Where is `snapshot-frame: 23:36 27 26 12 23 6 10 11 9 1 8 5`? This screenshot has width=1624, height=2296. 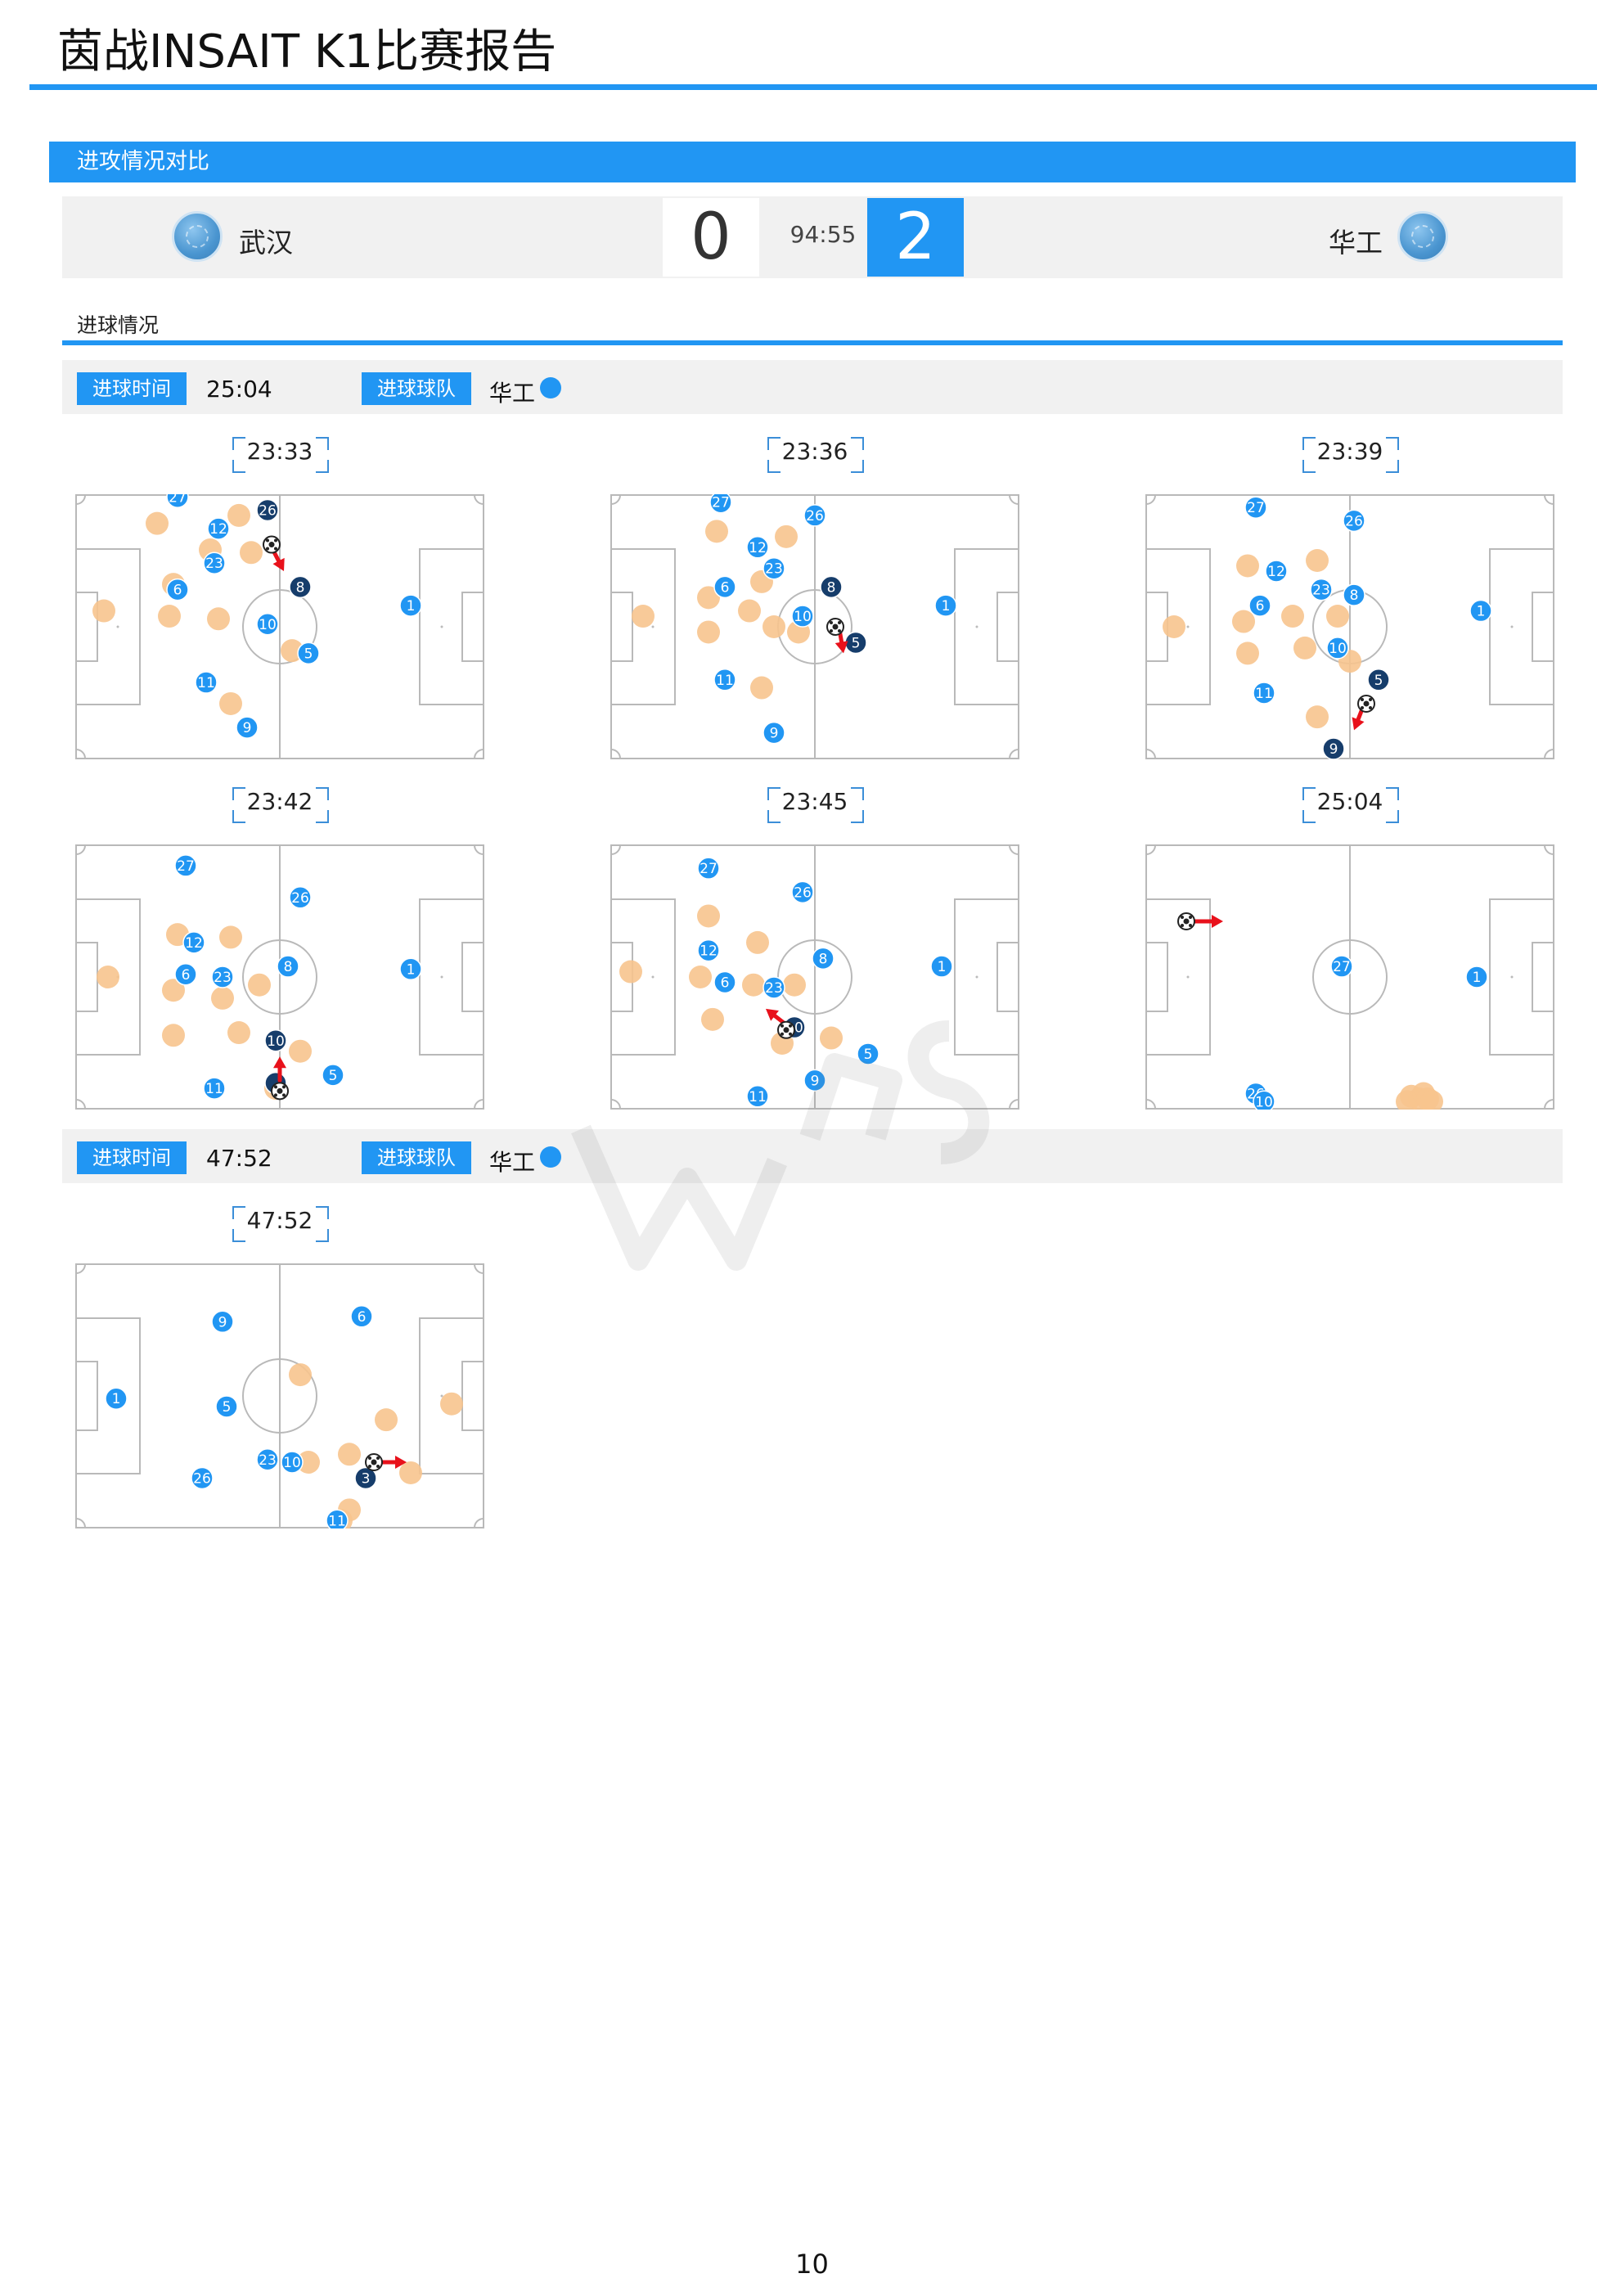
snapshot-frame: 23:36 27 26 12 23 6 10 11 9 1 8 5 is located at coordinates (815, 599).